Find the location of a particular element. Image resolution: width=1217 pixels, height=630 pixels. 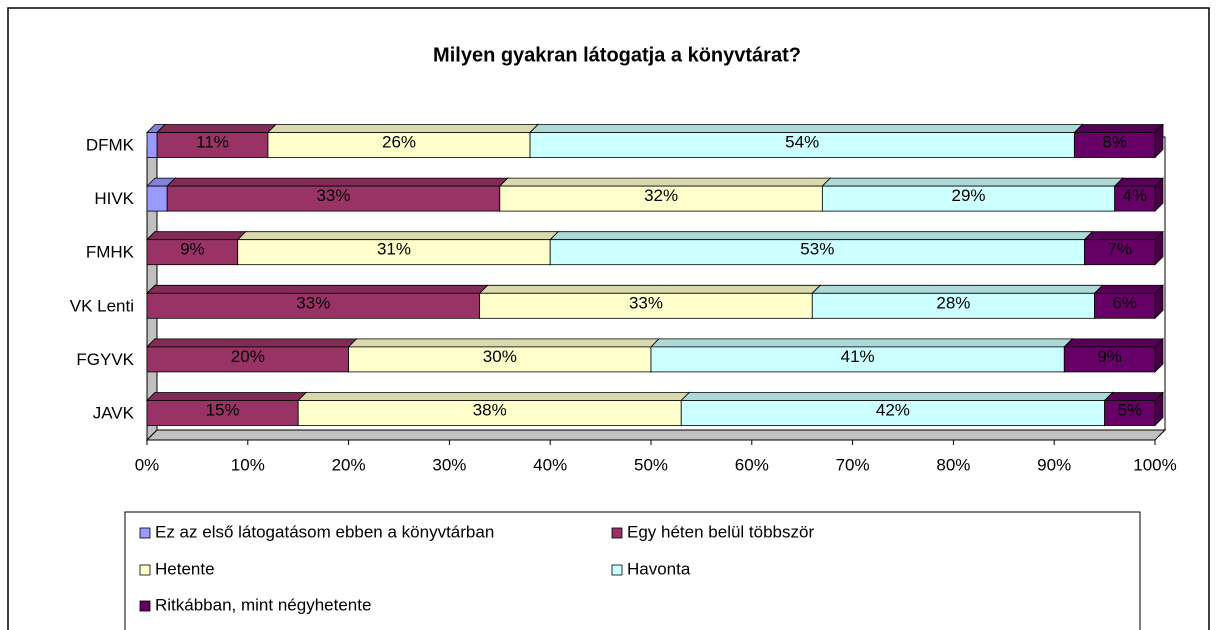

x-tick-label: 60% is located at coordinates (752, 464).